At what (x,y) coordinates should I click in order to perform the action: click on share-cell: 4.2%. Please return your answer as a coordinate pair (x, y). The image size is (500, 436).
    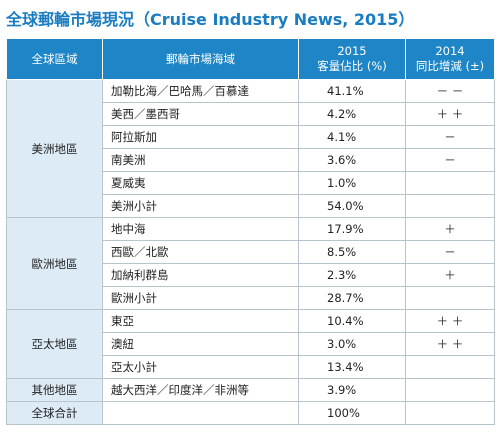
    Looking at the image, I should click on (352, 114).